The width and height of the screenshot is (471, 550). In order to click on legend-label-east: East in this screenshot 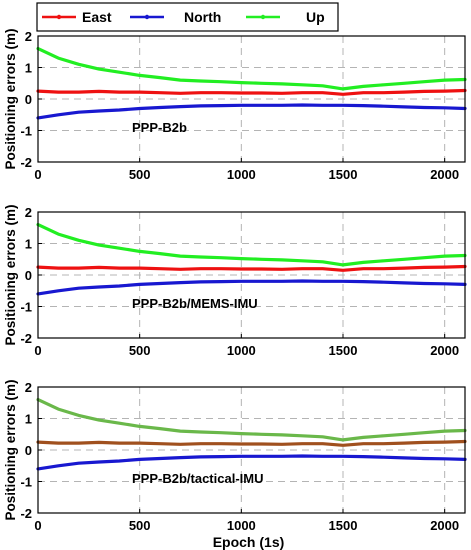, I will do `click(97, 17)`.